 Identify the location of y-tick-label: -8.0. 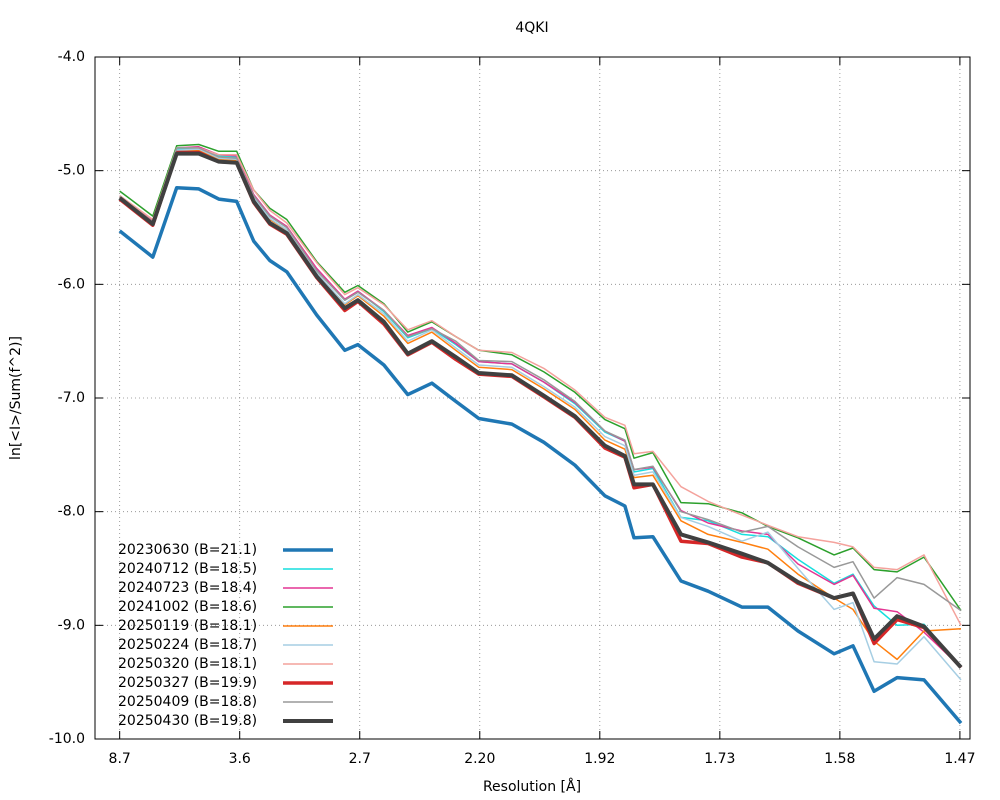
(71, 512).